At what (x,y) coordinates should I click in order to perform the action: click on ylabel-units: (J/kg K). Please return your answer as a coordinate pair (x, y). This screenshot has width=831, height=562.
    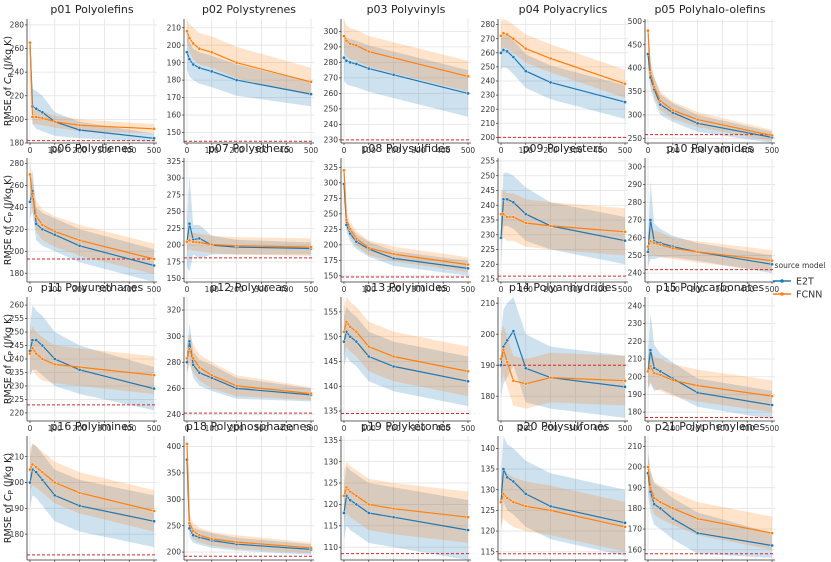
    Looking at the image, I should click on (8, 471).